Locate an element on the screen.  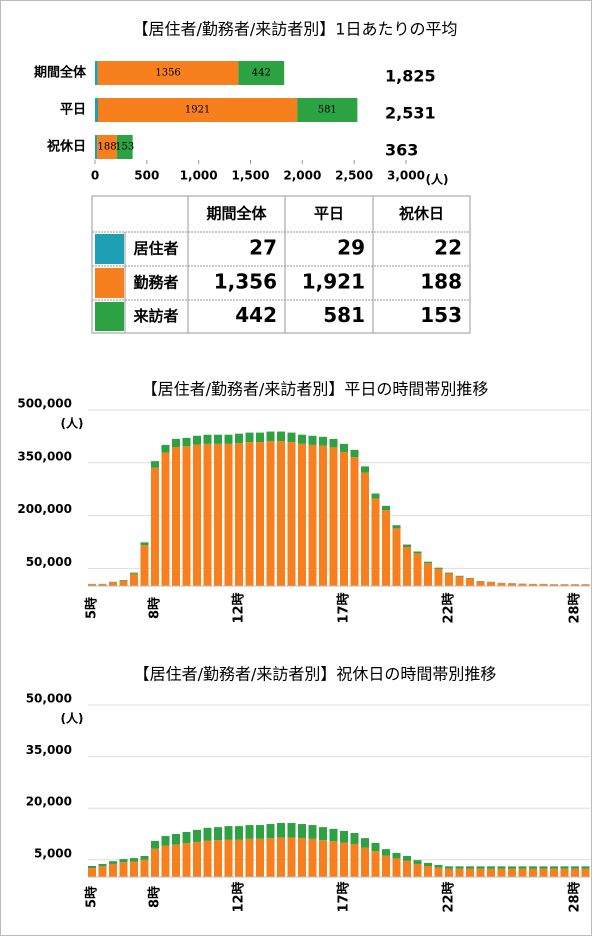
x-tick-label: 0 is located at coordinates (95, 176).